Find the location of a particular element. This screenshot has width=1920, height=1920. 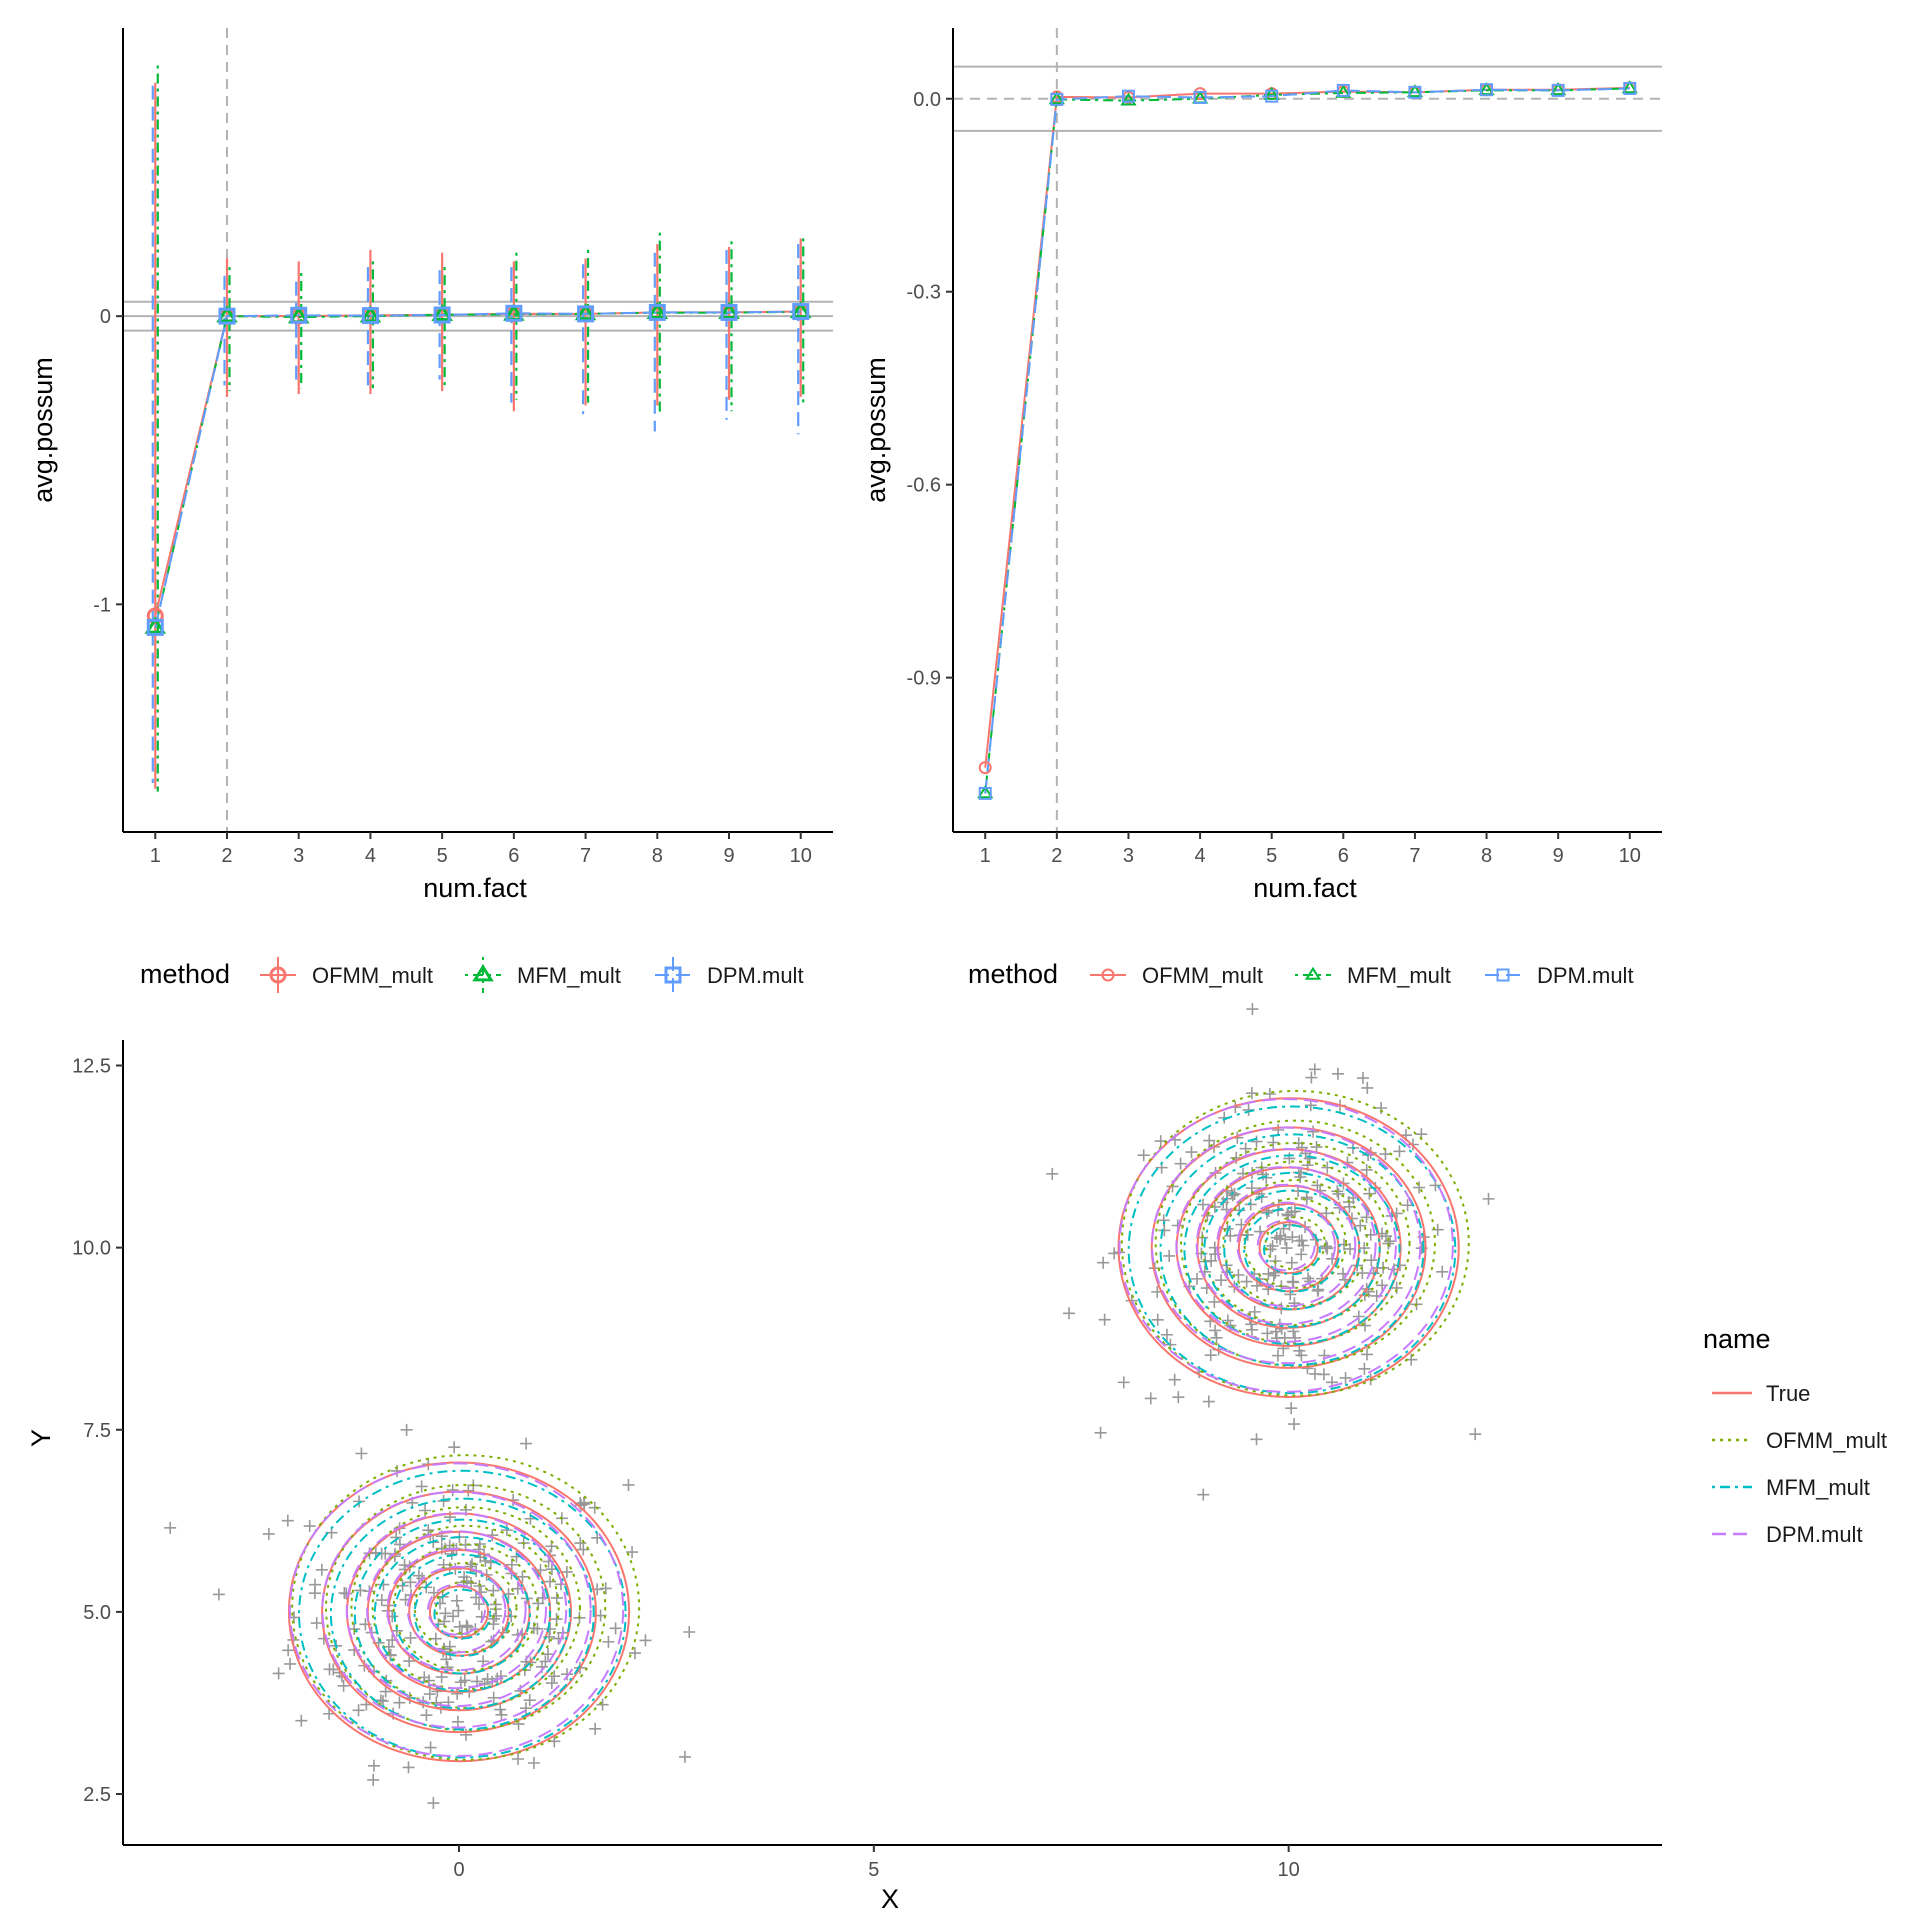

series-lines is located at coordinates (477, 469).